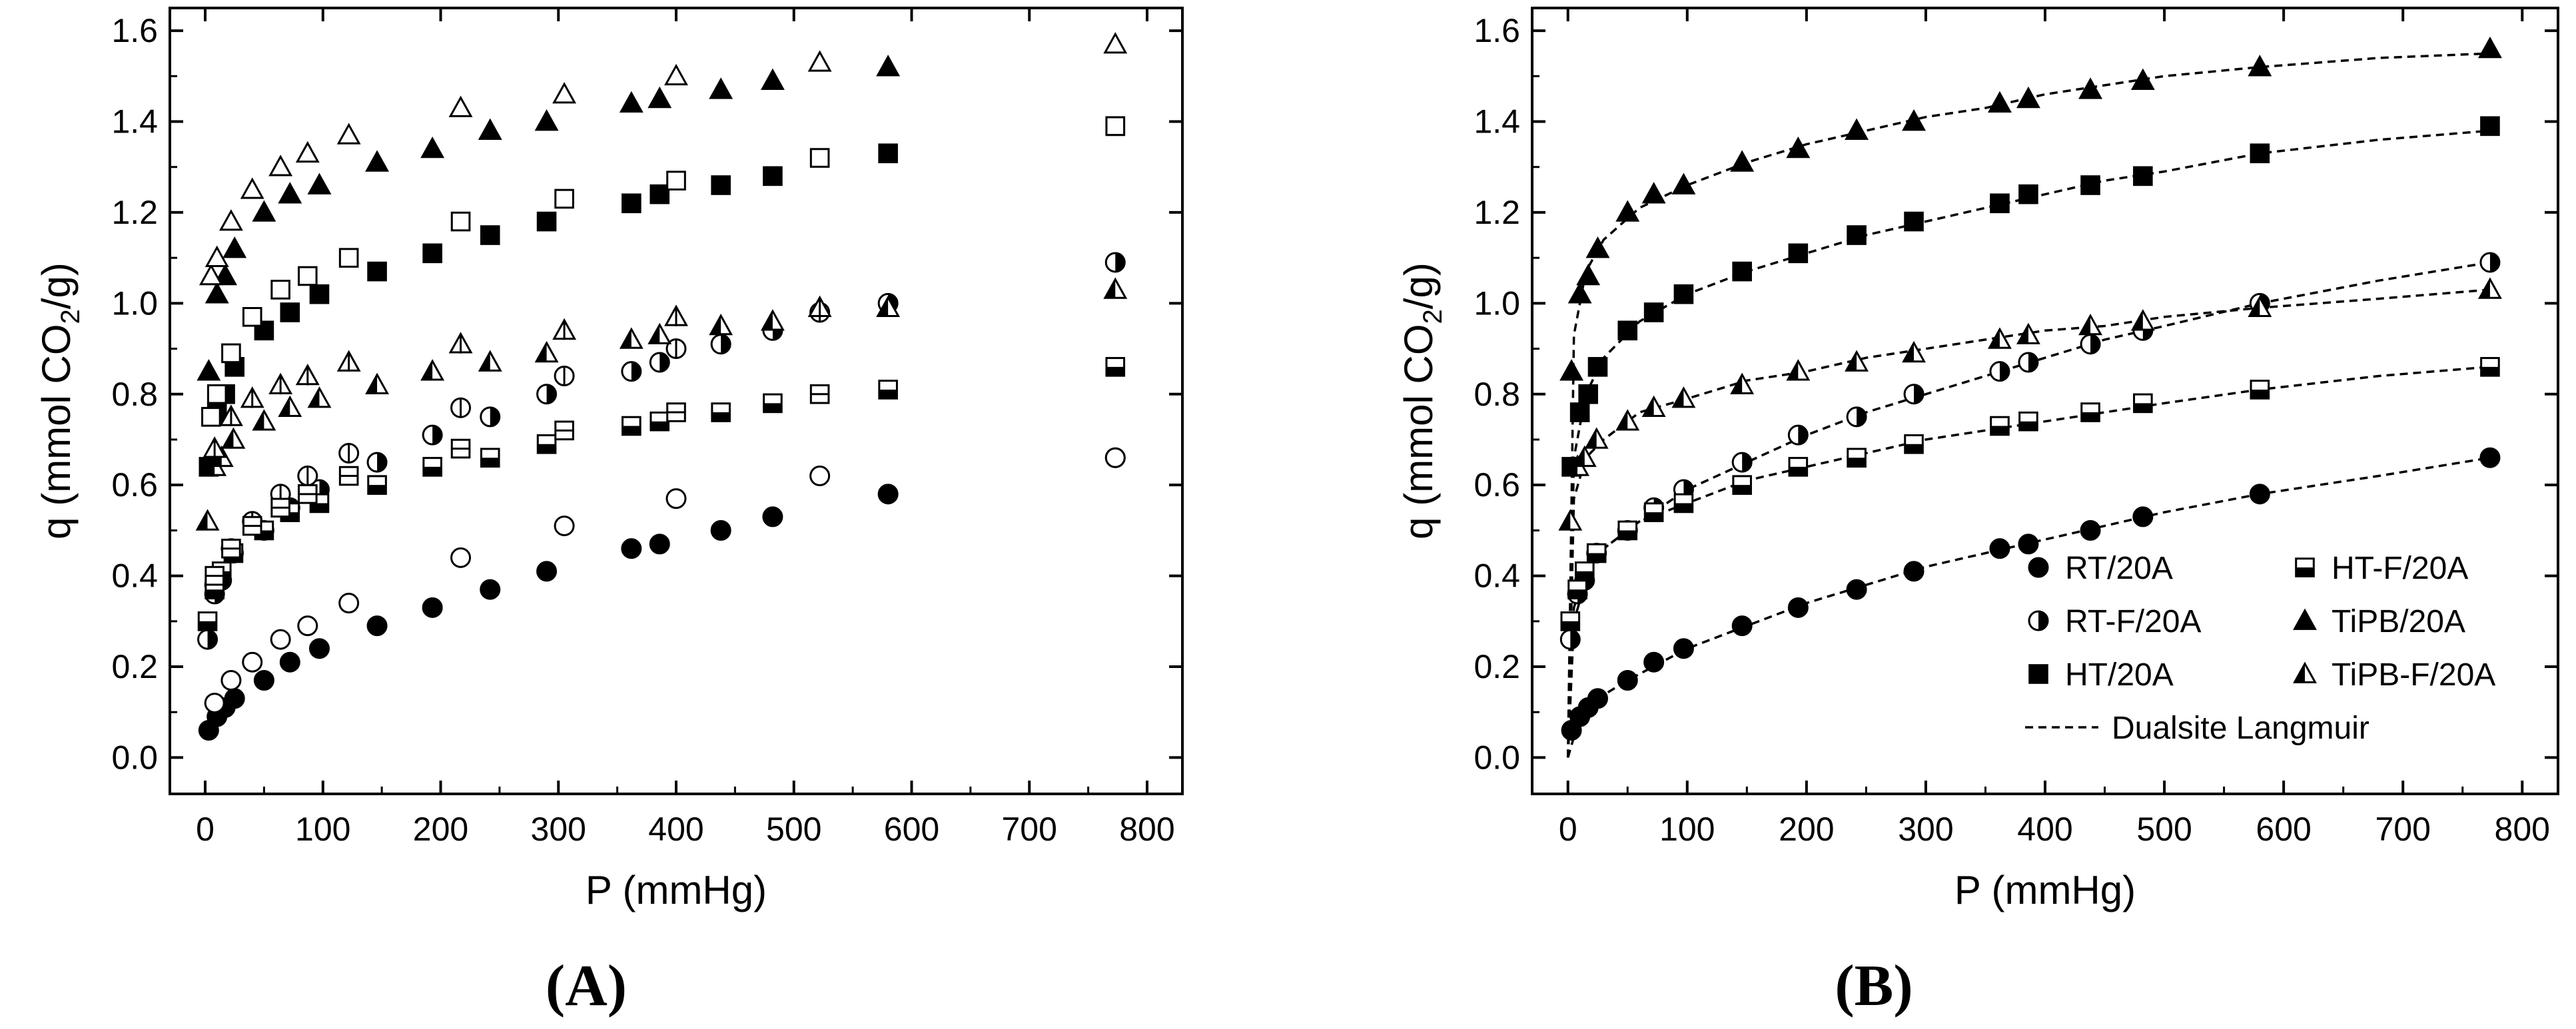 The width and height of the screenshot is (2576, 1029). What do you see at coordinates (2414, 675) in the screenshot?
I see `legend-label: TiPB-F/20A` at bounding box center [2414, 675].